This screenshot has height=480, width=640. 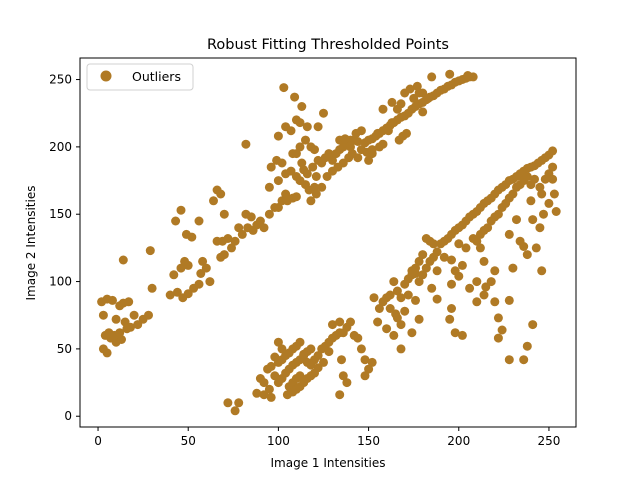 I want to click on y-tick-label: 50, so click(x=64, y=349).